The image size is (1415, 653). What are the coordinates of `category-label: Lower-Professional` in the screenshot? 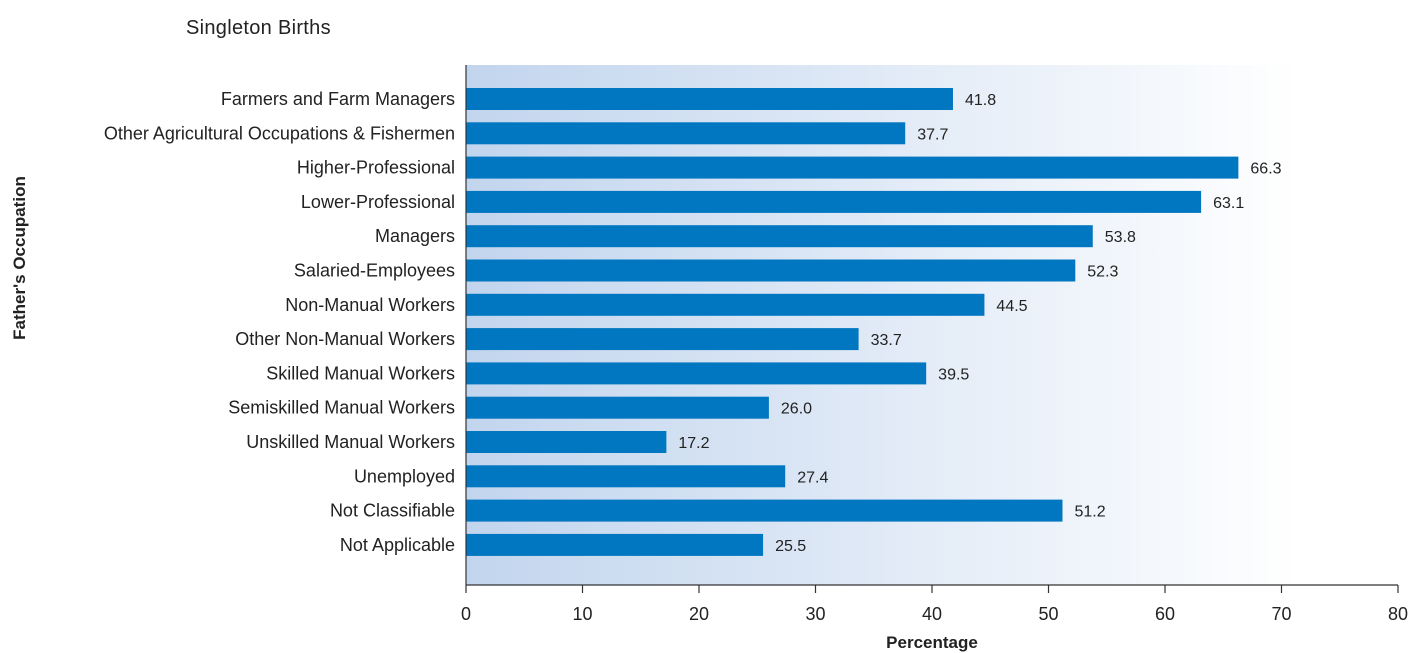 It's located at (378, 202).